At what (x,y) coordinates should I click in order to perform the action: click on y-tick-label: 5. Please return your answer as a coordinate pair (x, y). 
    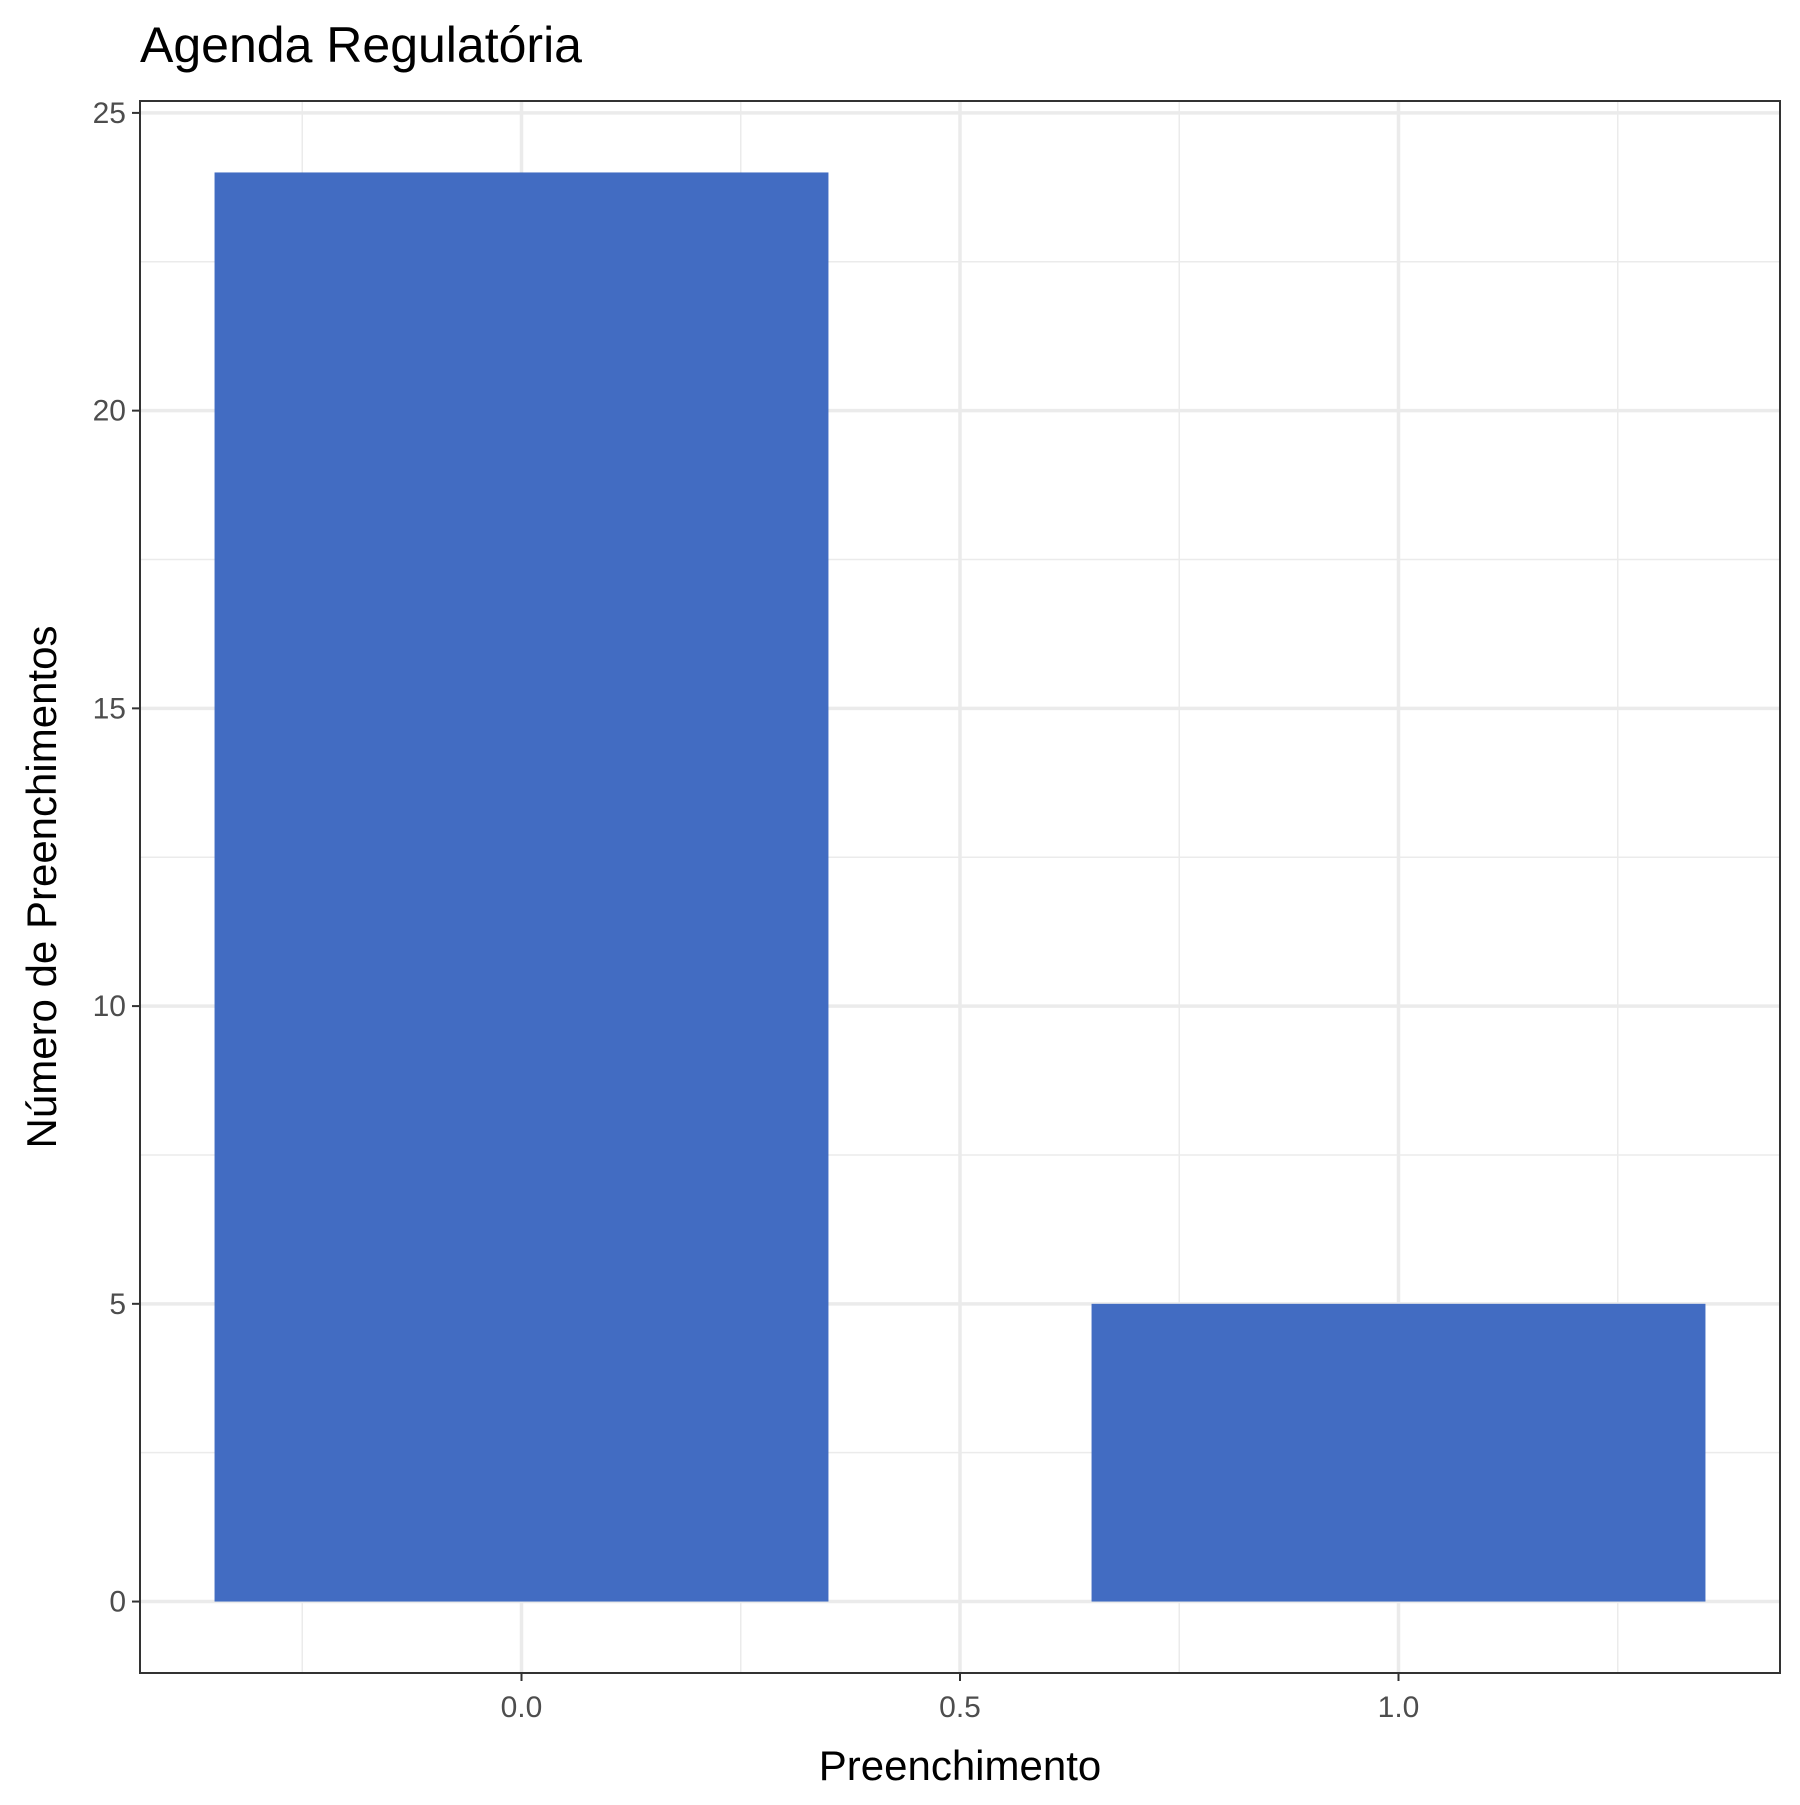
    Looking at the image, I should click on (117, 1304).